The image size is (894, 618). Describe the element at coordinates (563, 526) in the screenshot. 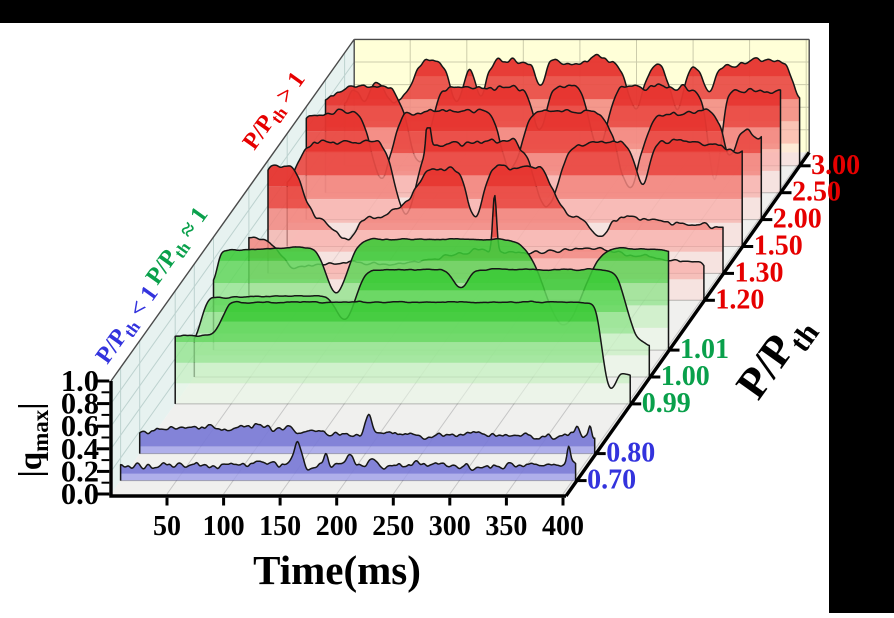

I see `svg-text: 400` at that location.